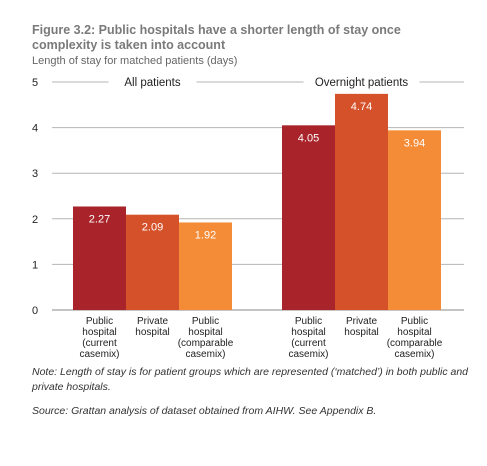  What do you see at coordinates (414, 143) in the screenshot?
I see `data-label: 3.94` at bounding box center [414, 143].